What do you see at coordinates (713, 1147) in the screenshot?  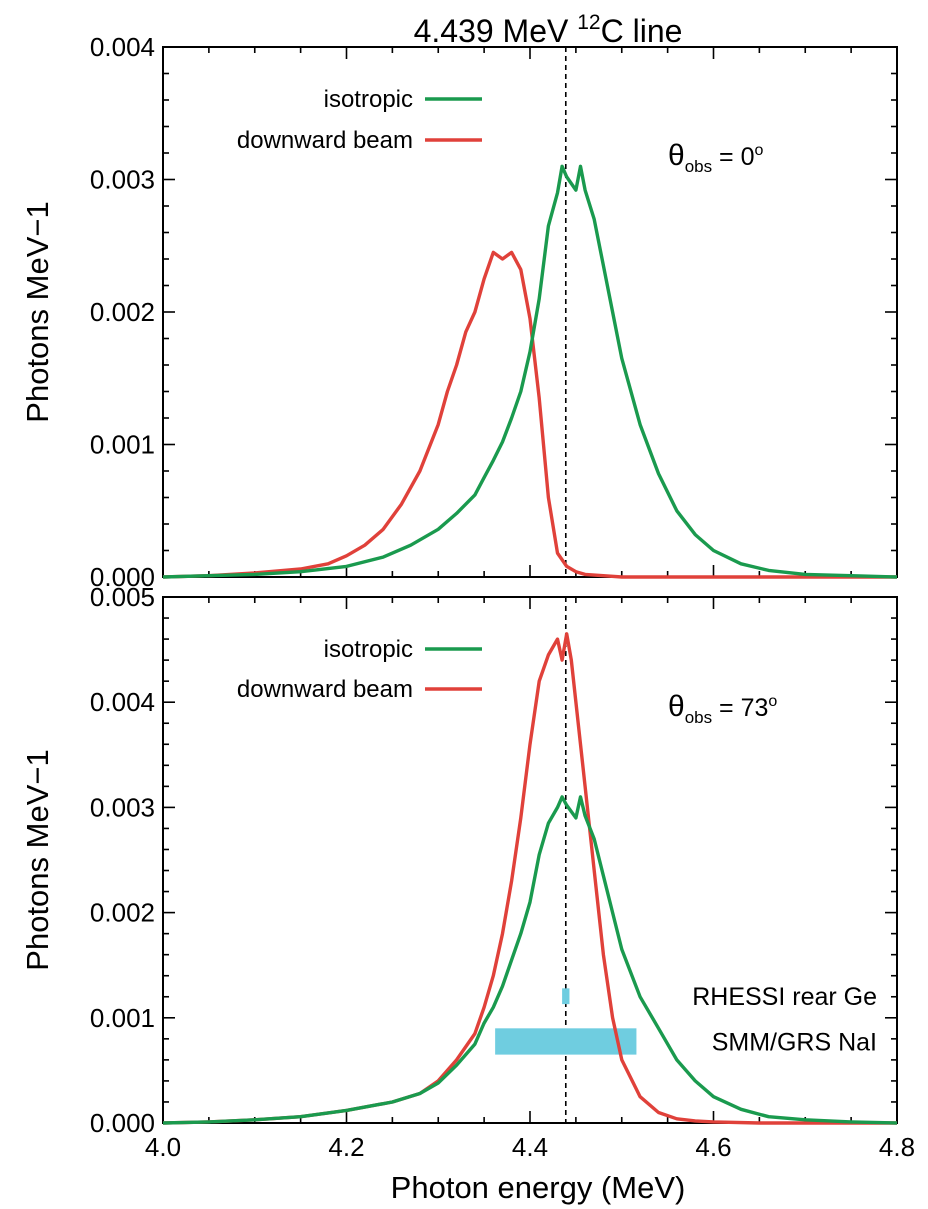 I see `x-tick-label: 4.6` at bounding box center [713, 1147].